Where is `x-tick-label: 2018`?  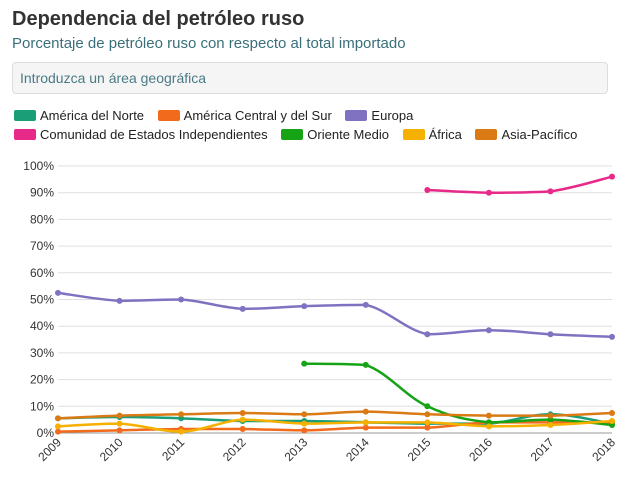 x-tick-label: 2018 is located at coordinates (603, 449).